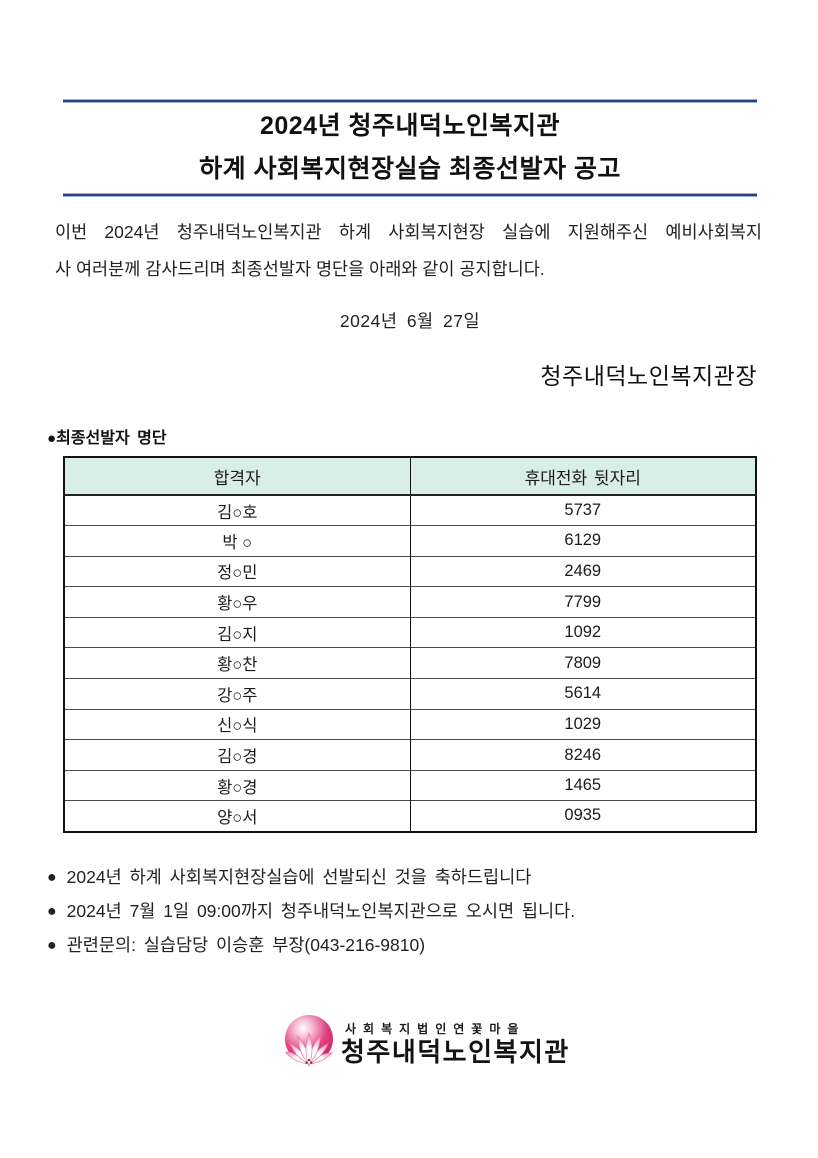  I want to click on notice-title-line2: 하계 사회복지현장실습 최종선발자 공고, so click(410, 169).